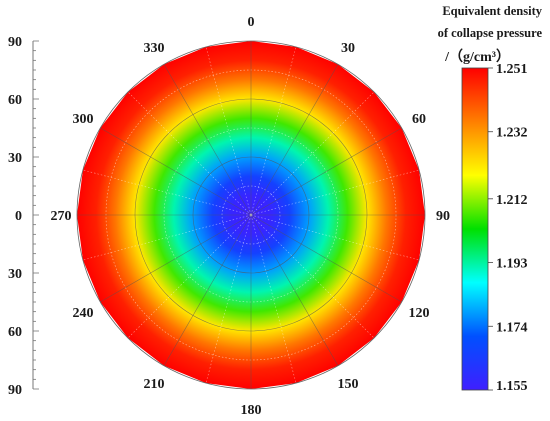 Image resolution: width=550 pixels, height=421 pixels. What do you see at coordinates (251, 410) in the screenshot?
I see `angle-tick-label: 180` at bounding box center [251, 410].